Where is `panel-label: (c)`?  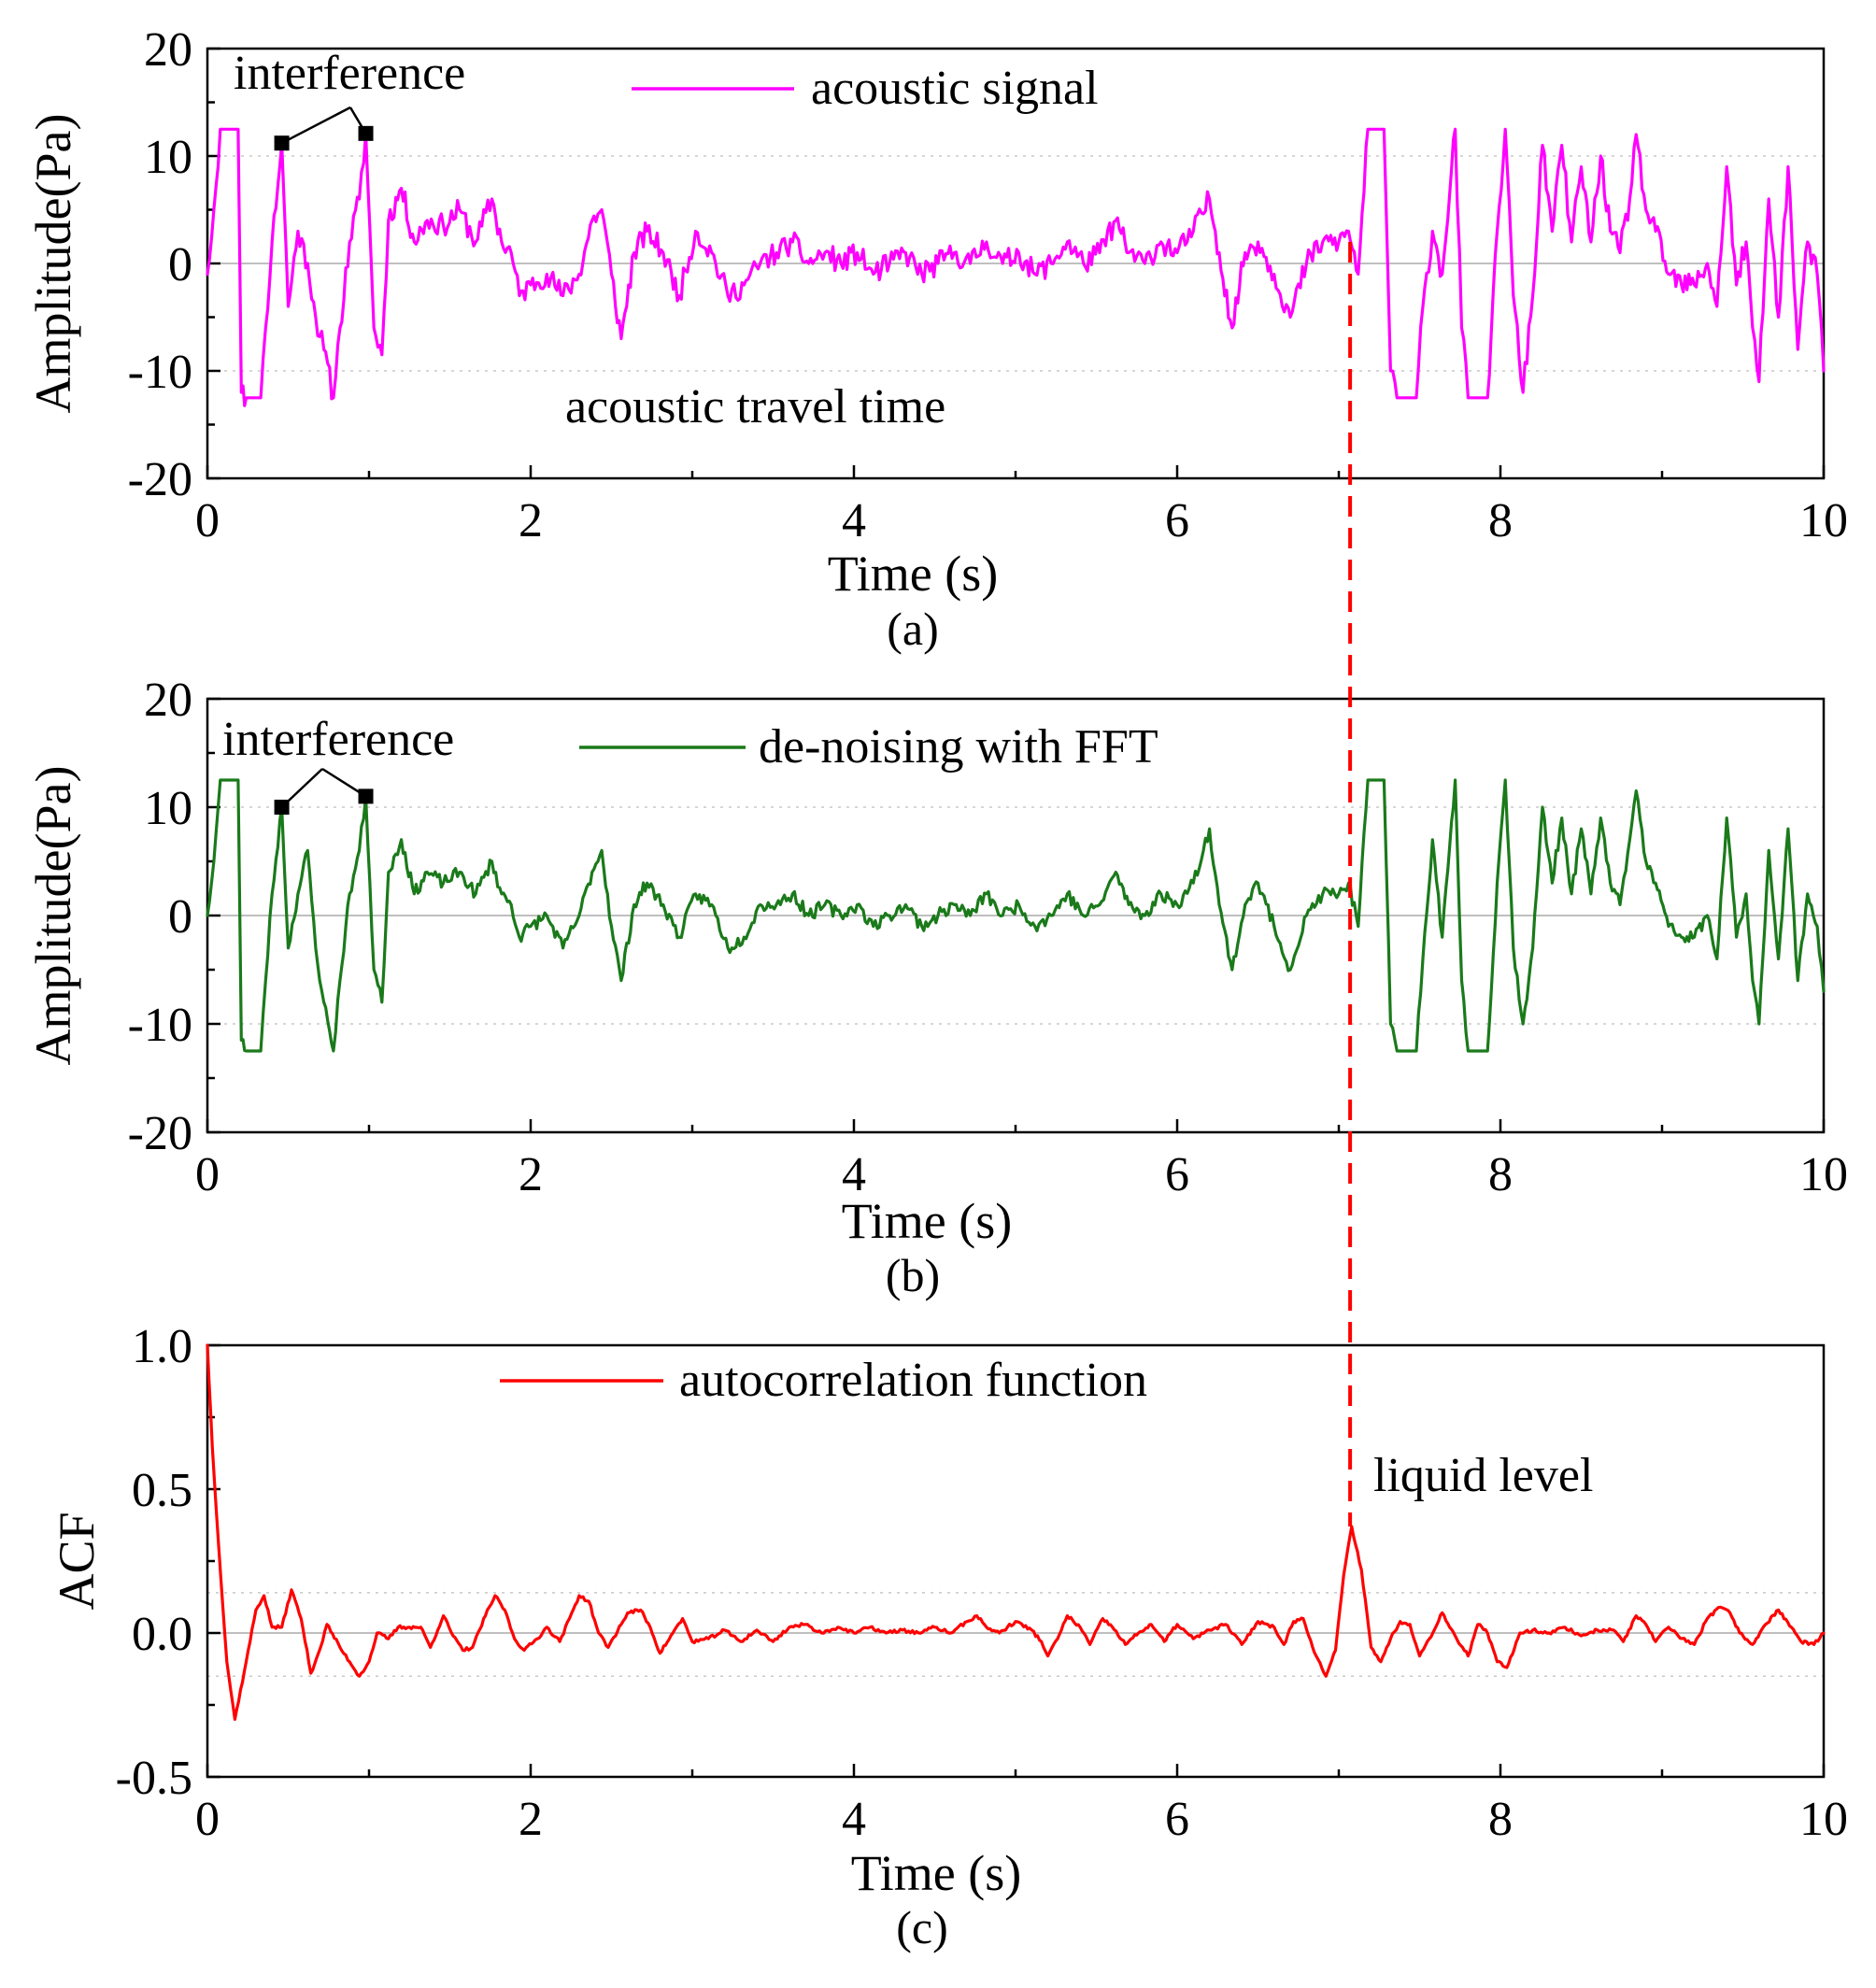 panel-label: (c) is located at coordinates (922, 1927).